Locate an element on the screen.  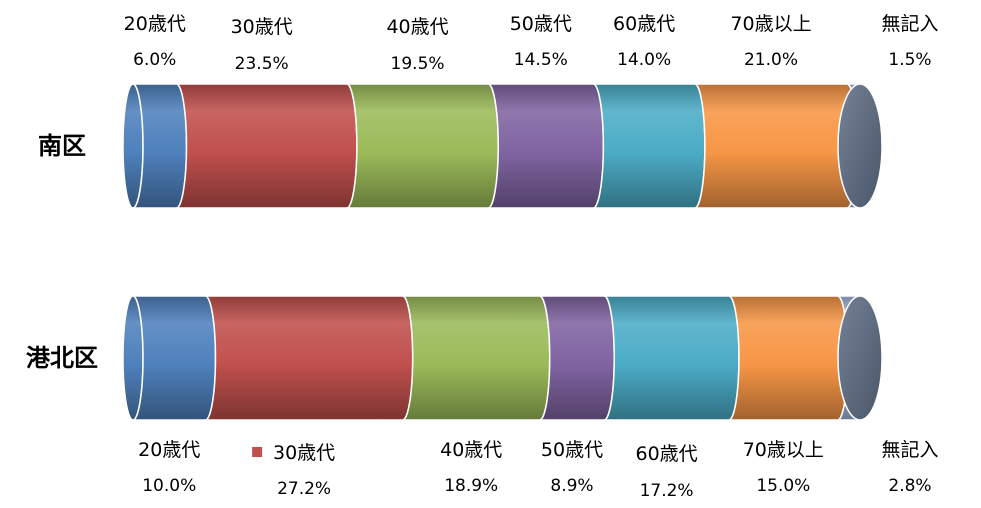
legend-marker is located at coordinates (257, 452).